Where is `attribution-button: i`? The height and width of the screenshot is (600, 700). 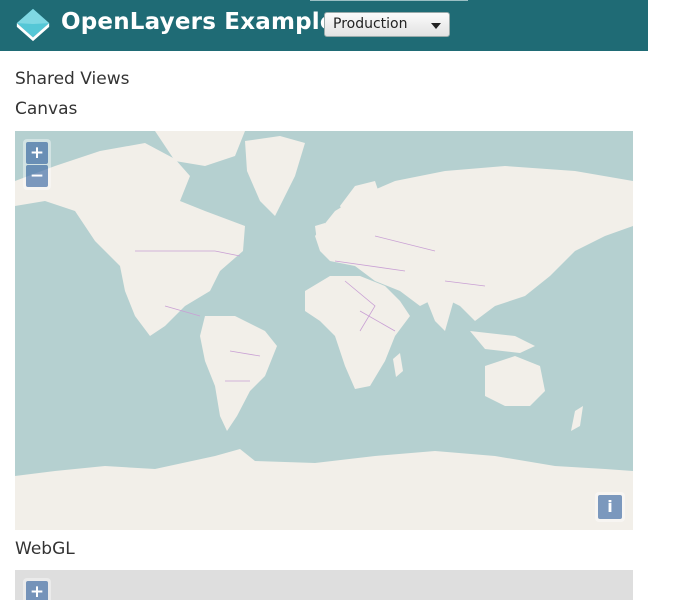
attribution-button: i is located at coordinates (610, 507).